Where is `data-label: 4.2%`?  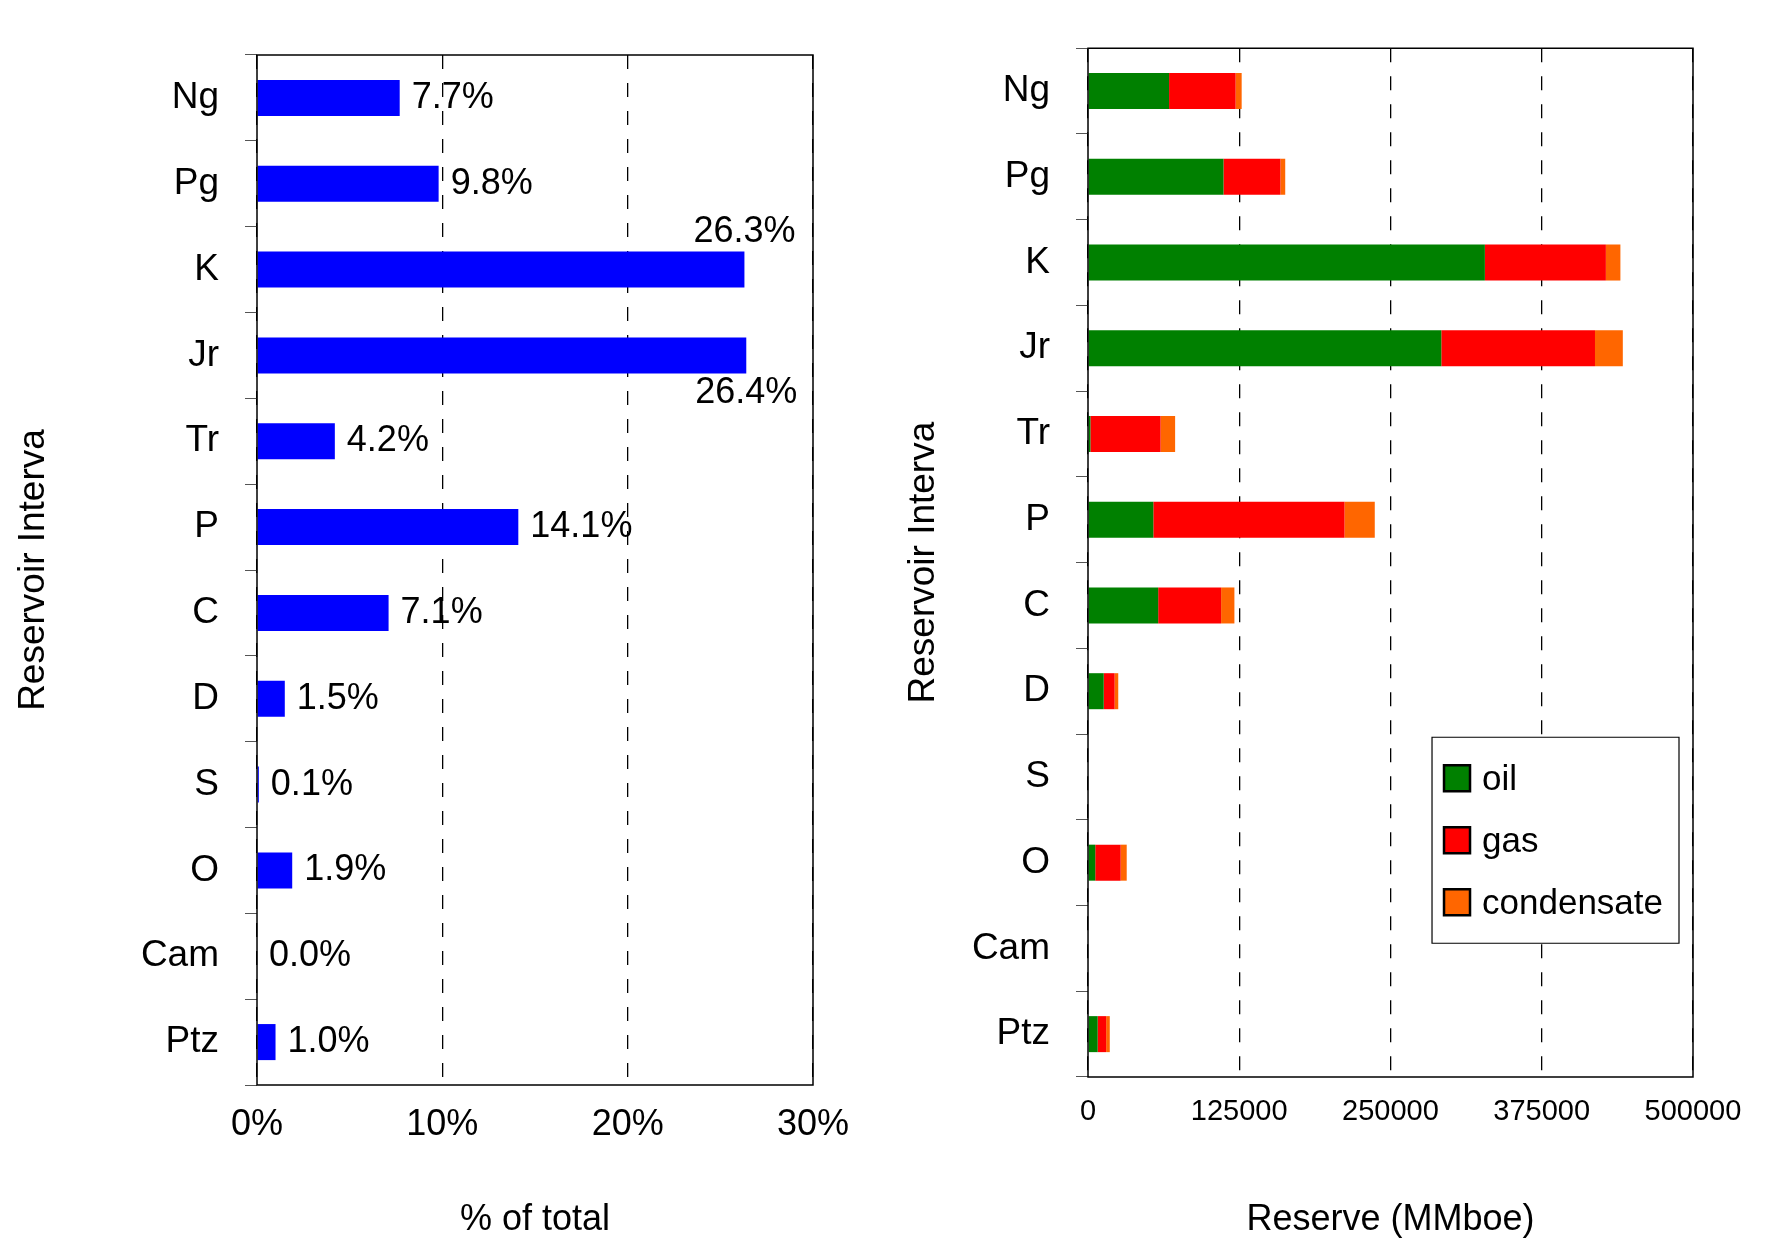
data-label: 4.2% is located at coordinates (387, 439).